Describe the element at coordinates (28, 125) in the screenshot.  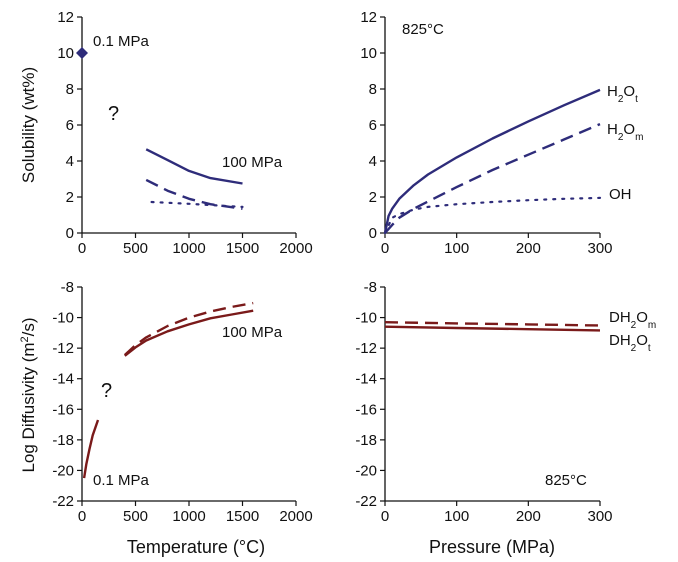
I see `y-axis-title-solubility: Solubility (wt%)` at that location.